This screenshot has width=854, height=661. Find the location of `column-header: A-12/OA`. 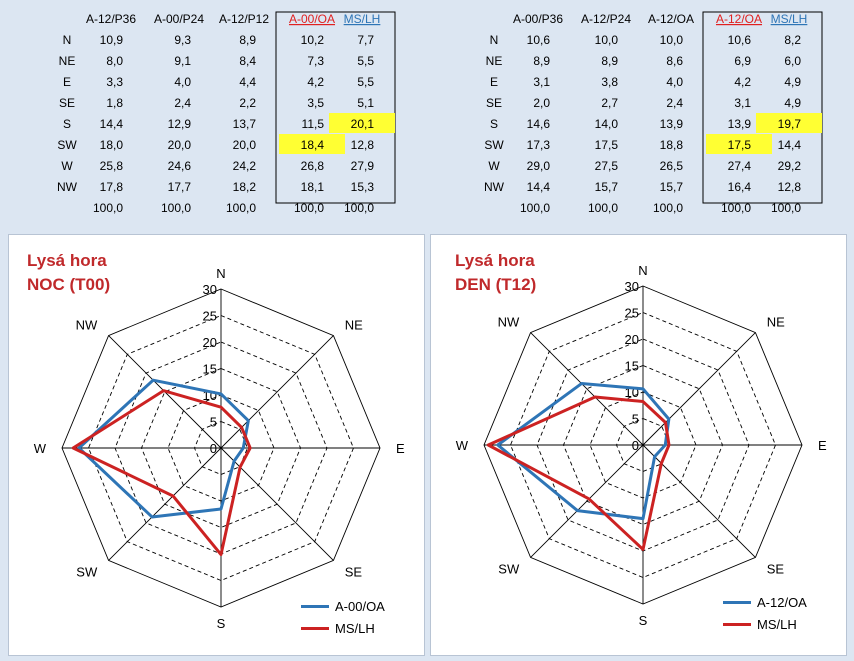

column-header: A-12/OA is located at coordinates (739, 19).